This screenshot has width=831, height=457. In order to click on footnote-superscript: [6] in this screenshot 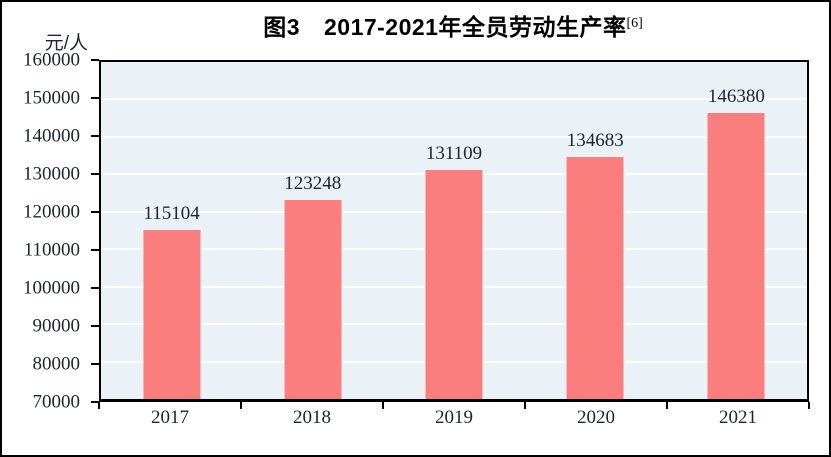, I will do `click(634, 23)`.